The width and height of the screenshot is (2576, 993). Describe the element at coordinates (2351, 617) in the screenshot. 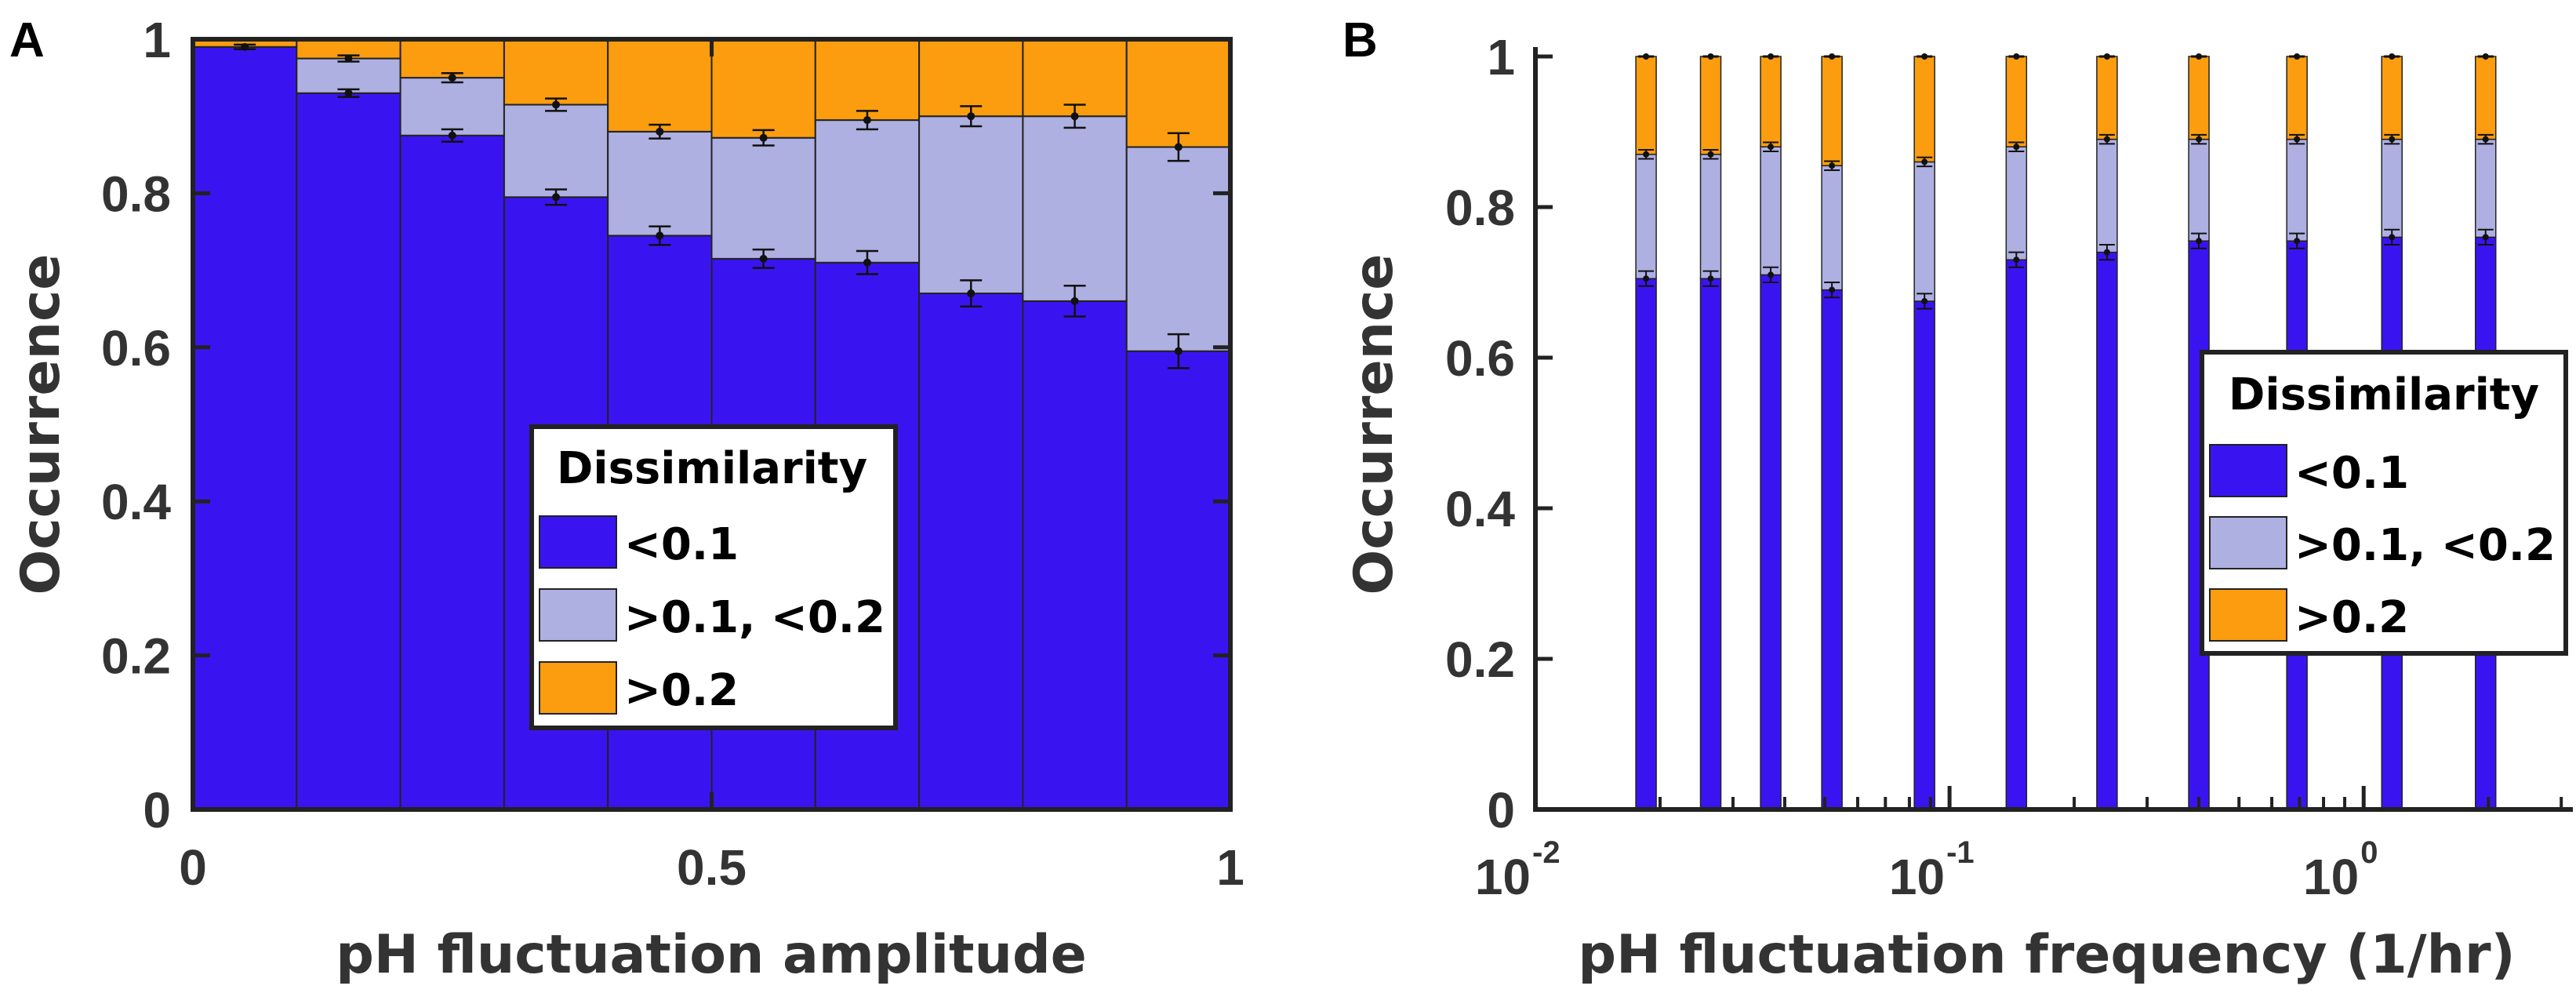

I see `panel-b-legend-label-gt02: >0.2` at that location.